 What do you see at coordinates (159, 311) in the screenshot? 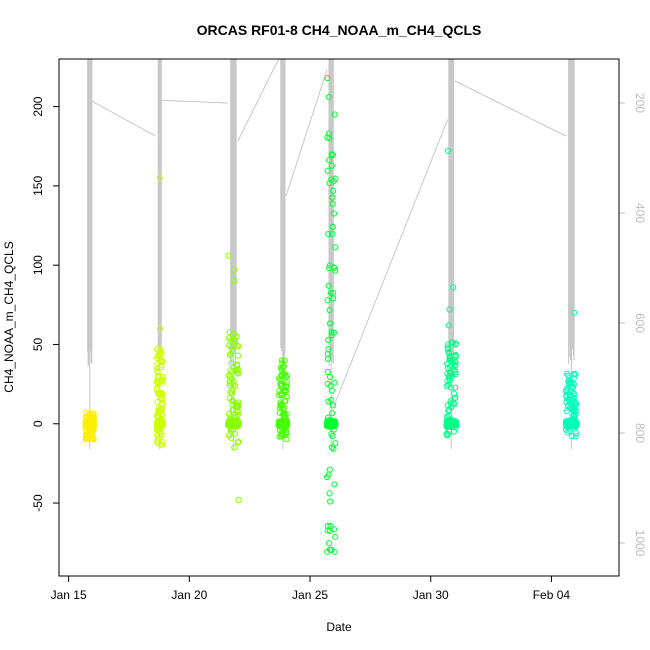
I see `flight-rf02` at bounding box center [159, 311].